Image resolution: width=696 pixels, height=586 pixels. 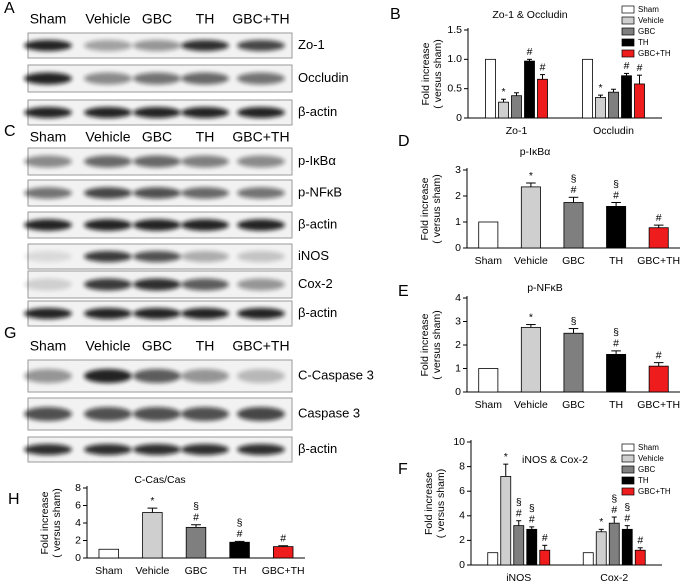 What do you see at coordinates (648, 447) in the screenshot?
I see `legend-label: Sham` at bounding box center [648, 447].